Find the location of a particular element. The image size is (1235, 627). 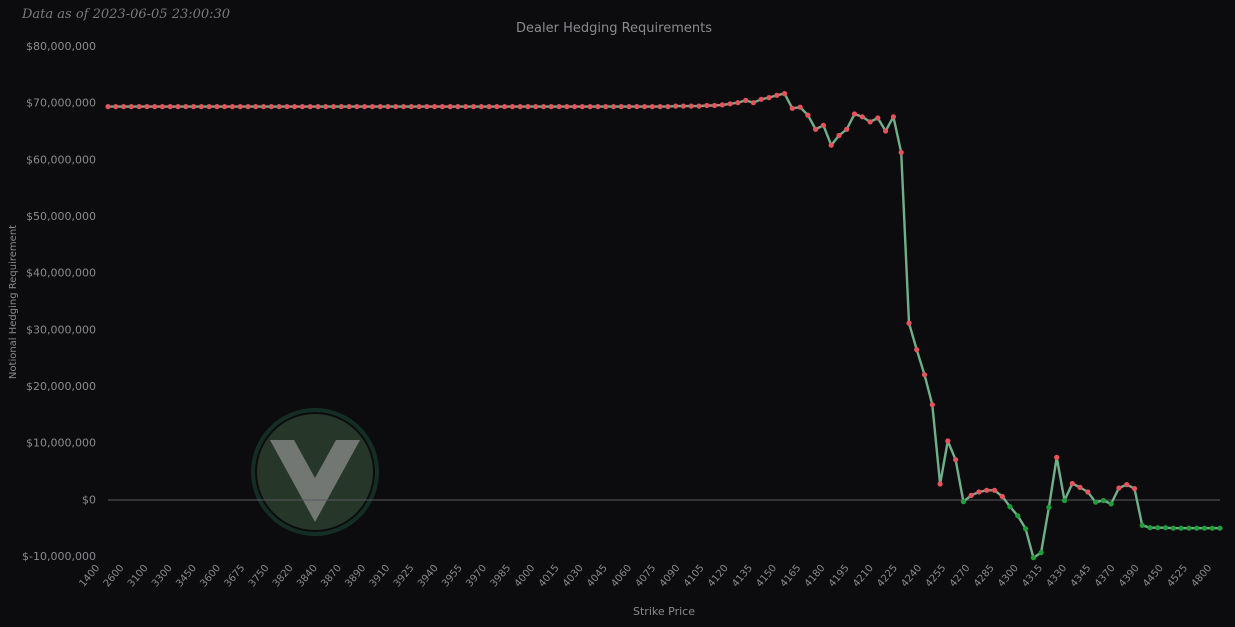

x-tick-label: 4370 is located at coordinates (1105, 576).